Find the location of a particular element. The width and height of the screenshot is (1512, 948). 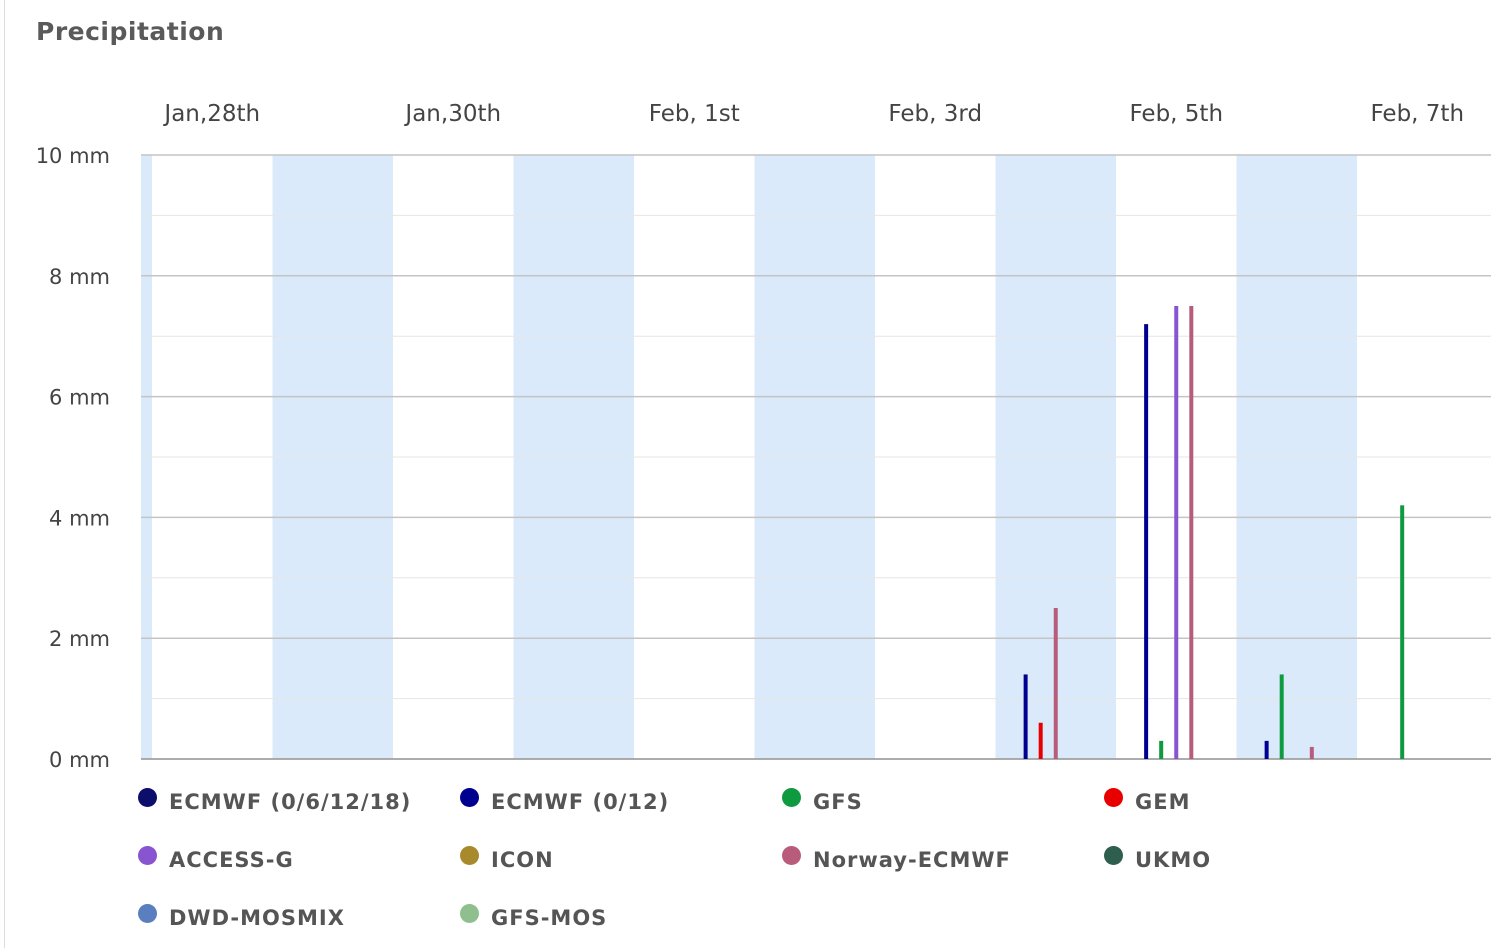

chart-title: Precipitation is located at coordinates (130, 31).